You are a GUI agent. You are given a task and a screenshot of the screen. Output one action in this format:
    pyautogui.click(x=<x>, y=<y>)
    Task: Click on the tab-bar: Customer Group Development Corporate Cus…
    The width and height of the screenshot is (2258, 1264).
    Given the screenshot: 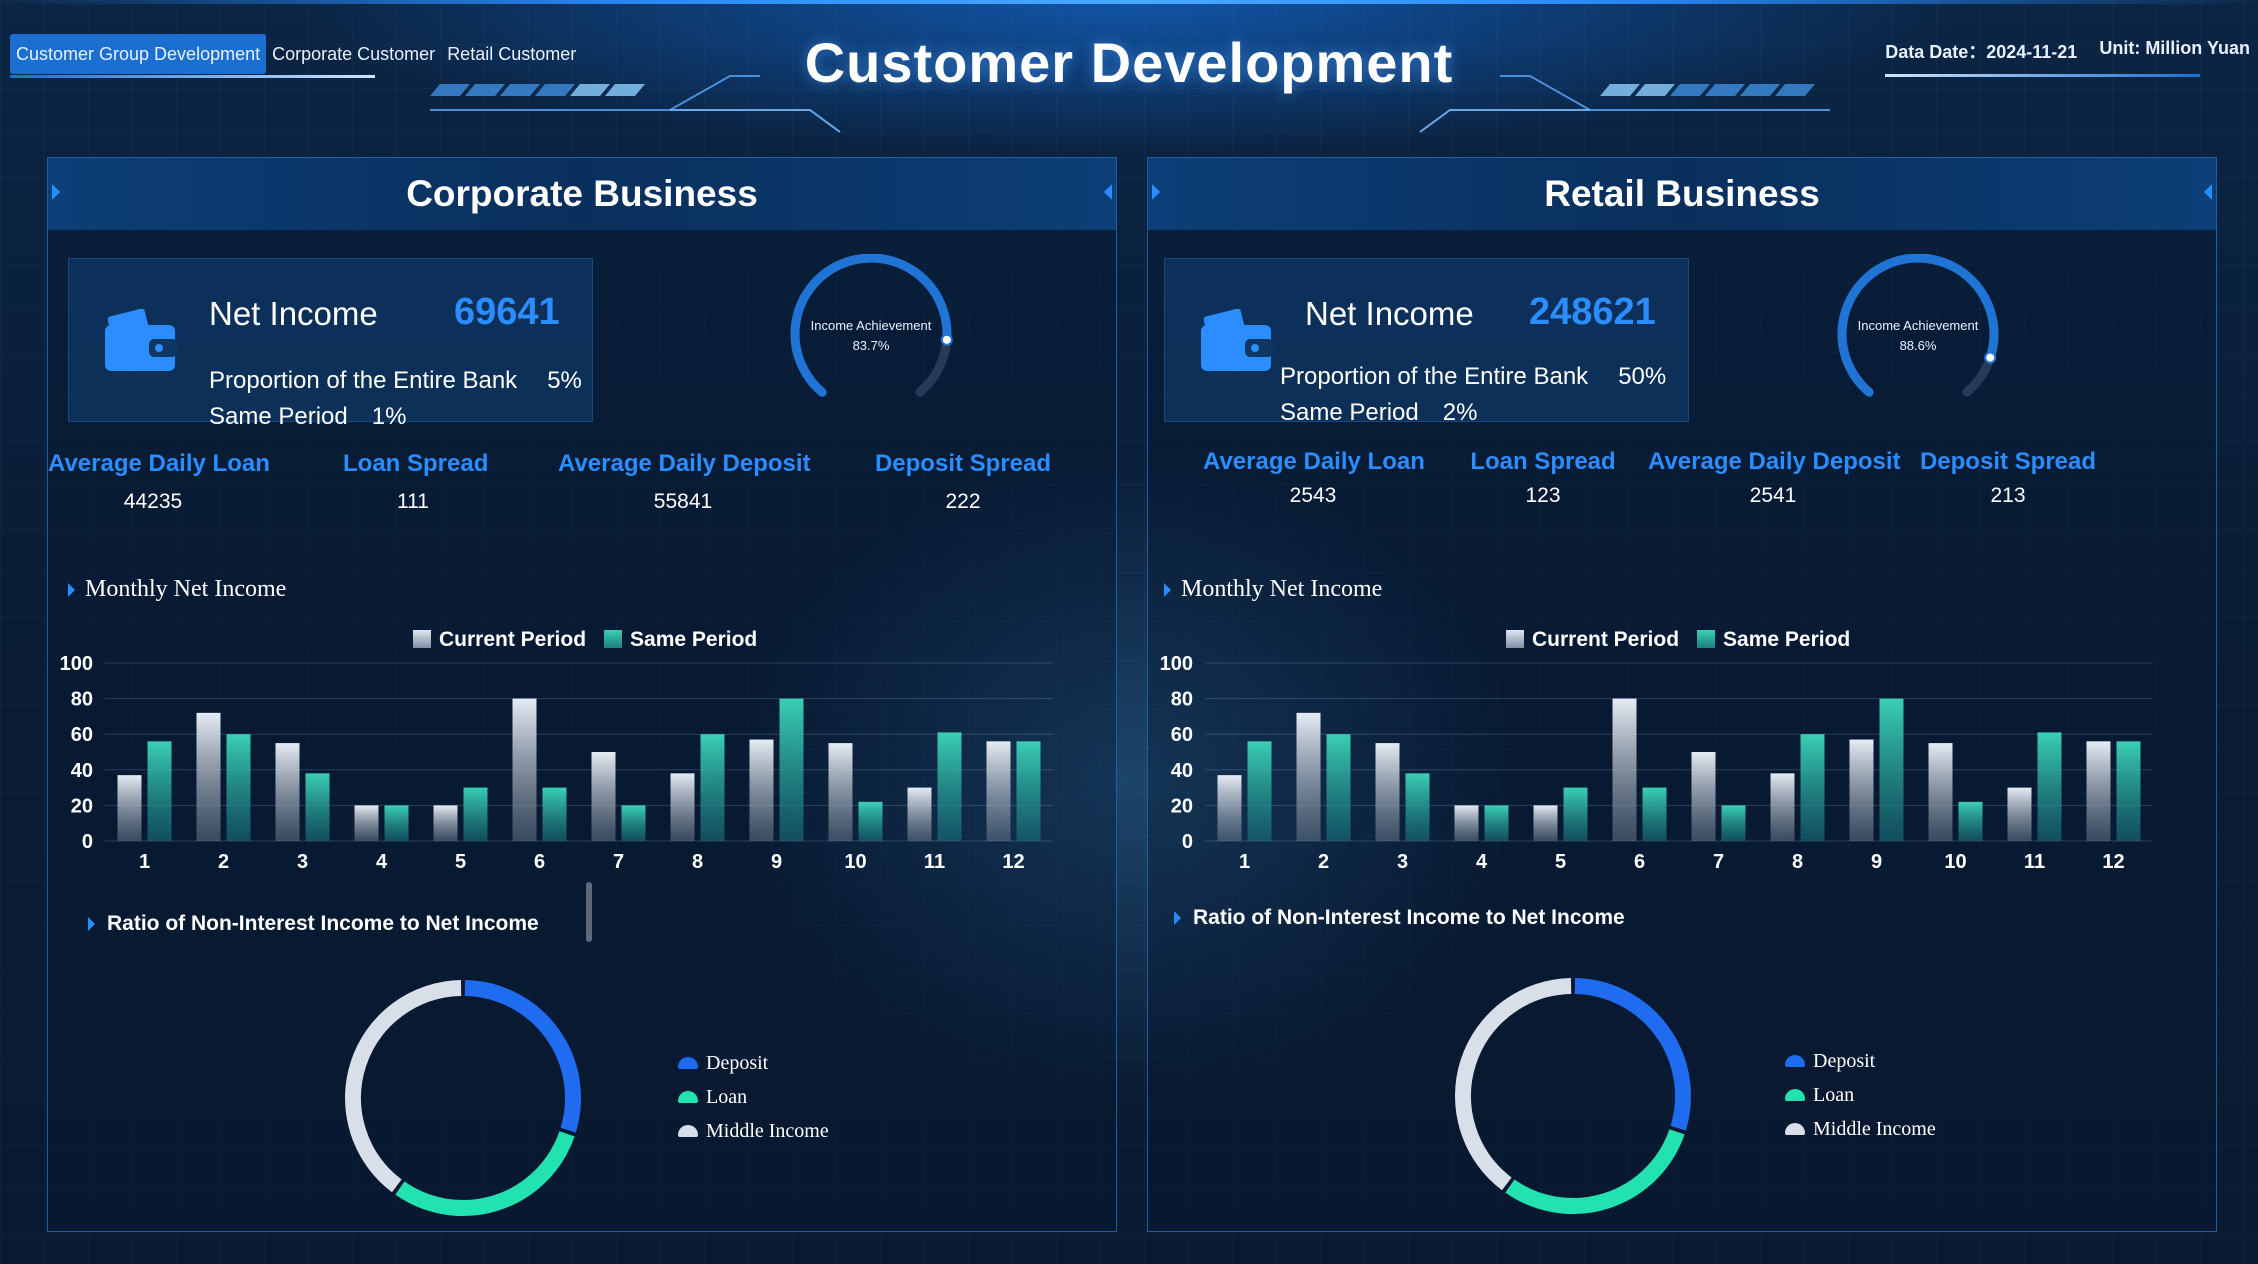 What is the action you would take?
    pyautogui.click(x=296, y=54)
    